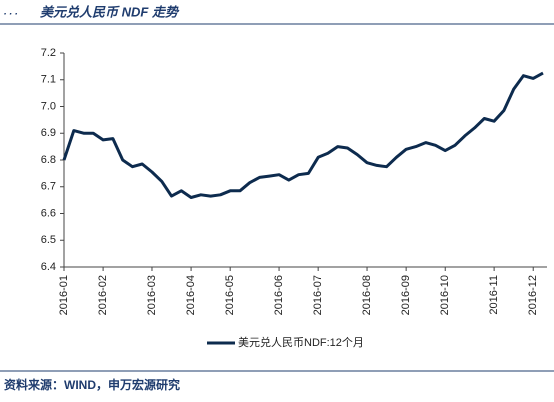 This screenshot has height=402, width=554. I want to click on x-tick-label: 2016-04, so click(191, 295).